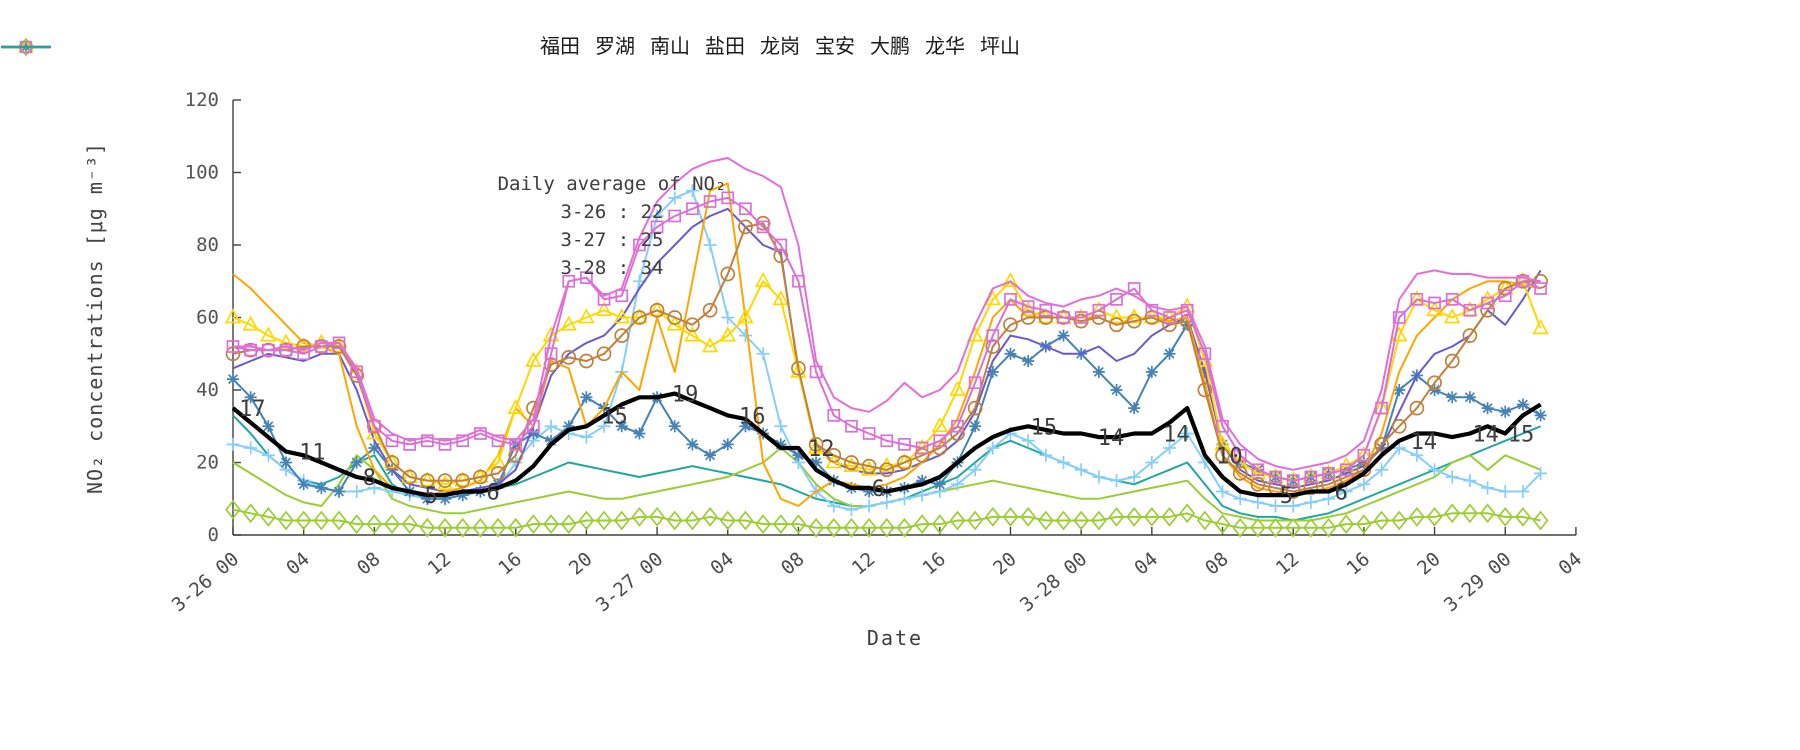 The width and height of the screenshot is (1800, 750). I want to click on legend-item-4: 盐田, so click(373, 46).